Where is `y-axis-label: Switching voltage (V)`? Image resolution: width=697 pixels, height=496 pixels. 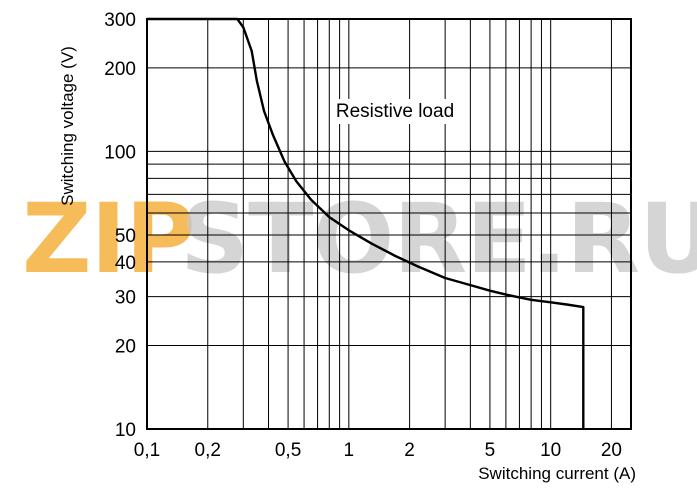 y-axis-label: Switching voltage (V) is located at coordinates (67, 126).